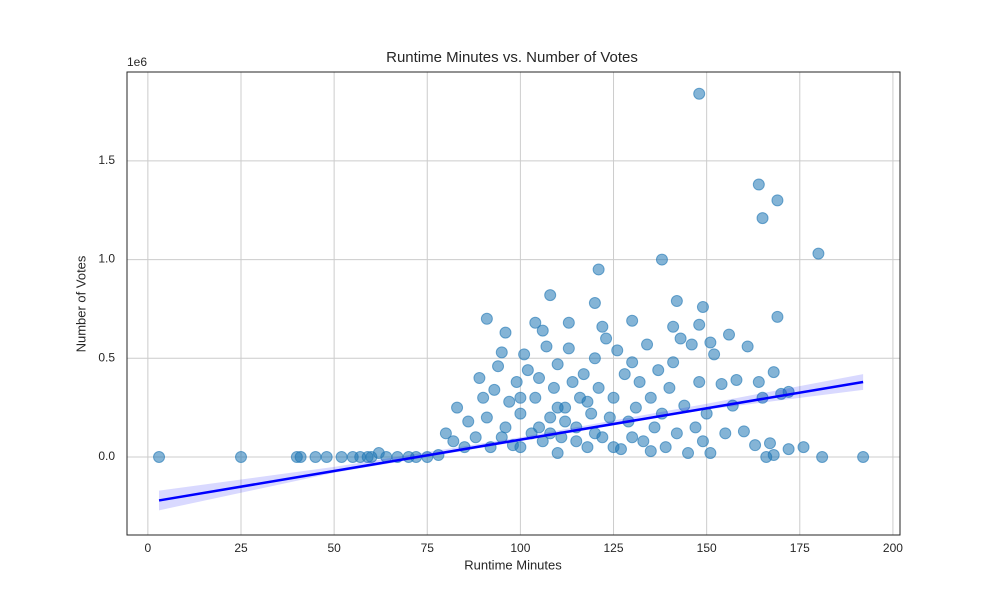 The image size is (1000, 600). What do you see at coordinates (511, 441) in the screenshot?
I see `regression-line` at bounding box center [511, 441].